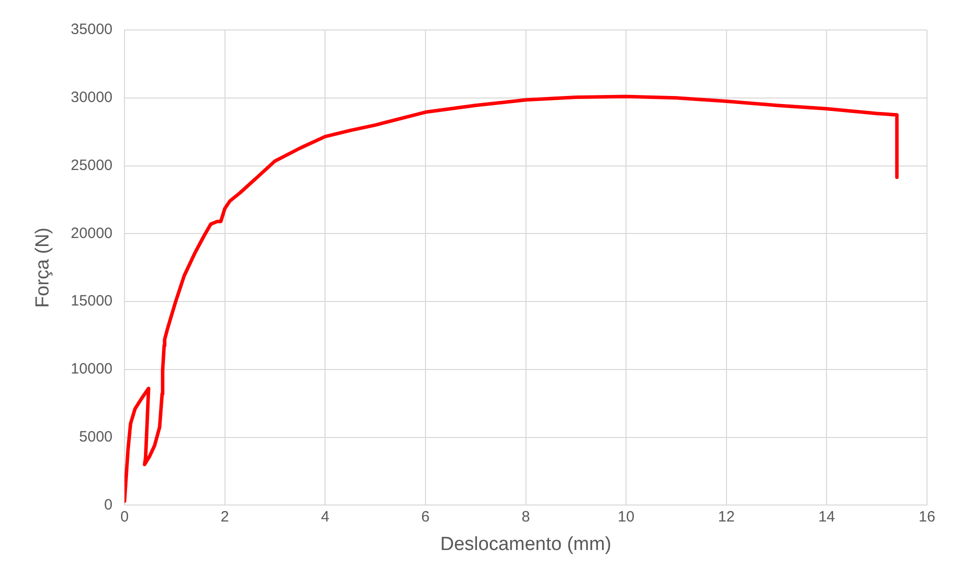 The height and width of the screenshot is (578, 955). Describe the element at coordinates (91, 369) in the screenshot. I see `y-tick-label: 10000` at that location.